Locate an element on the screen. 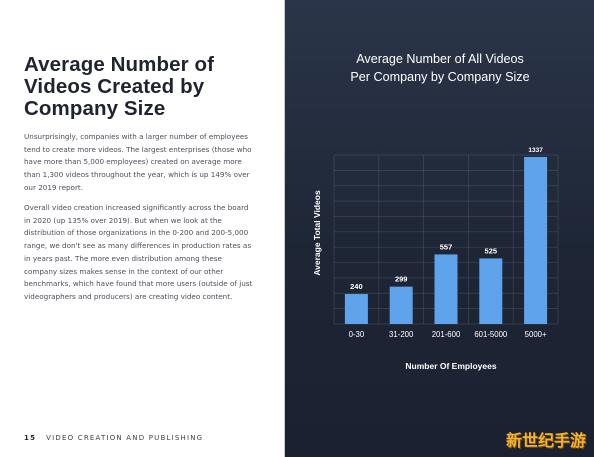 The image size is (594, 457). x-tick-label: 201-600 is located at coordinates (446, 334).